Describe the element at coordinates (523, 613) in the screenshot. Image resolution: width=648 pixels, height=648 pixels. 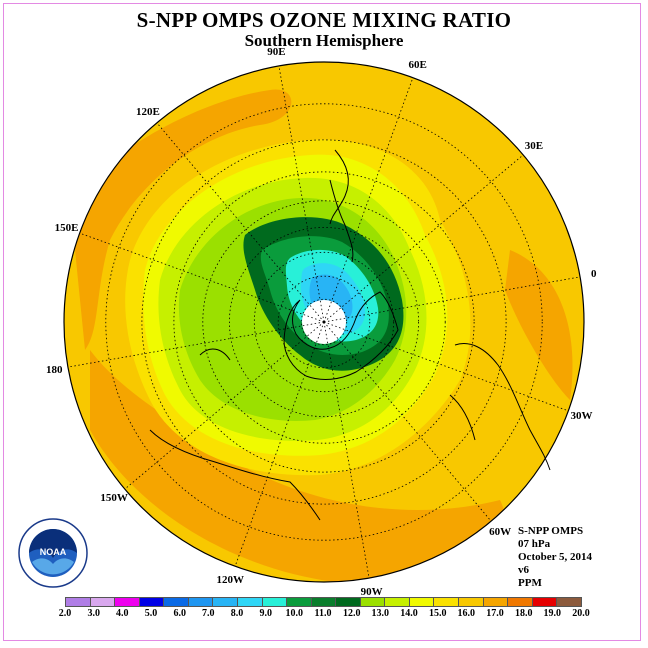
I see `colorbar-tick-label: 18.0` at that location.